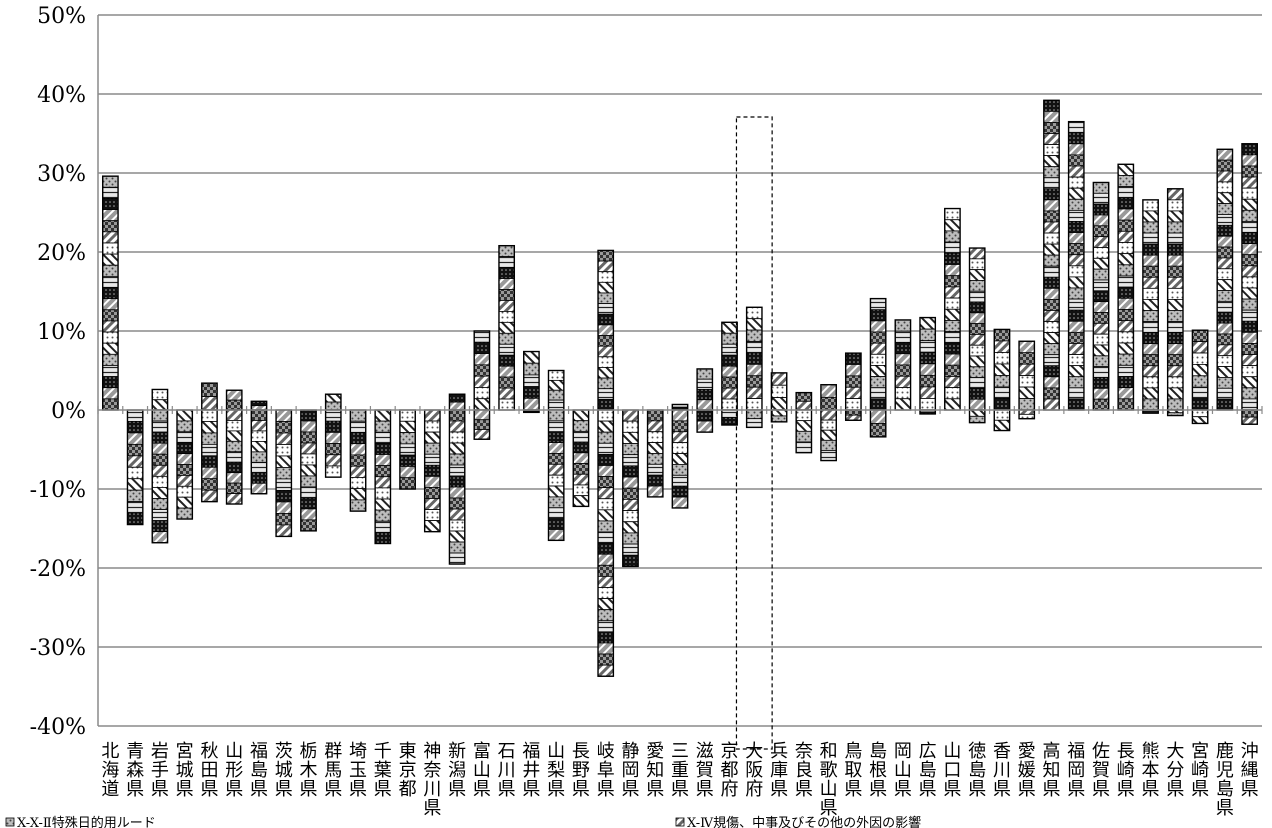 The image size is (1272, 828). Describe the element at coordinates (1249, 284) in the screenshot. I see `bar-沖縄県` at that location.